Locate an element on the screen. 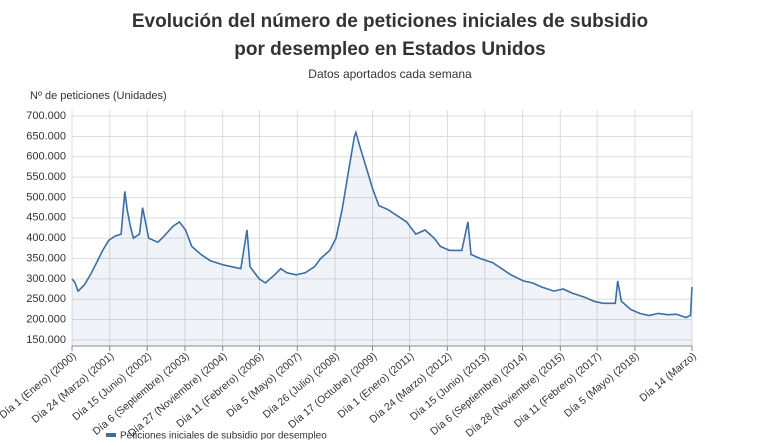 This screenshot has width=780, height=445. chart-title-continuation: por desempleo en Estados Unidos is located at coordinates (389, 49).